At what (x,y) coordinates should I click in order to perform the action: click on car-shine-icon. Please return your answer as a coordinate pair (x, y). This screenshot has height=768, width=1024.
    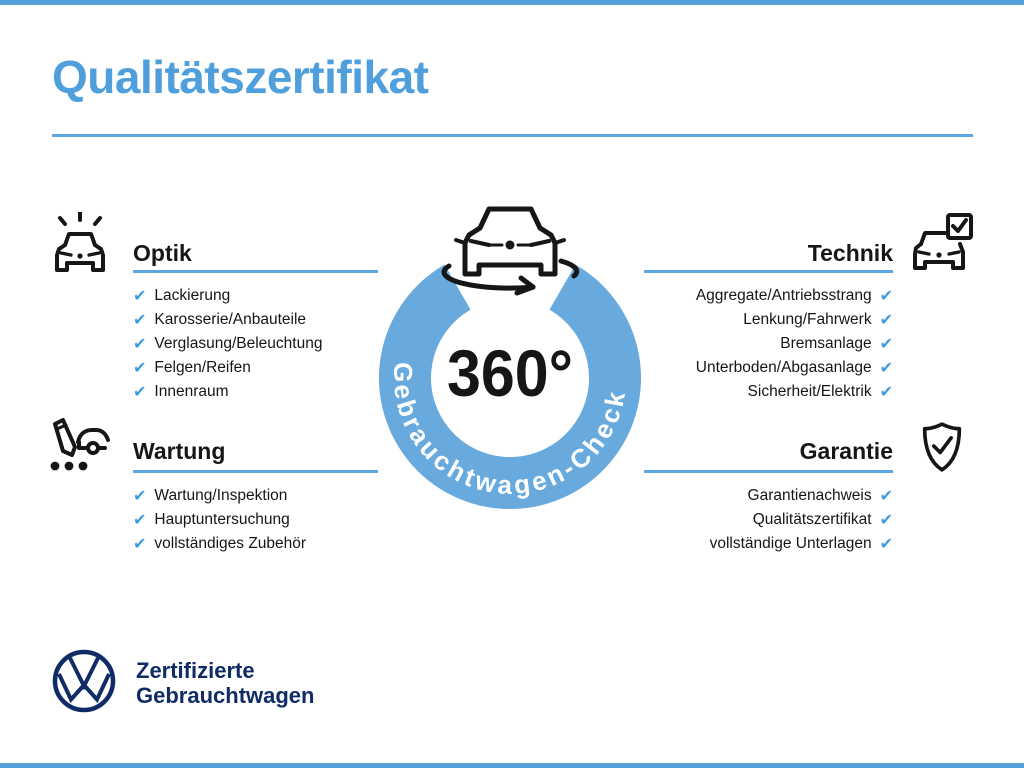
    Looking at the image, I should click on (80, 242).